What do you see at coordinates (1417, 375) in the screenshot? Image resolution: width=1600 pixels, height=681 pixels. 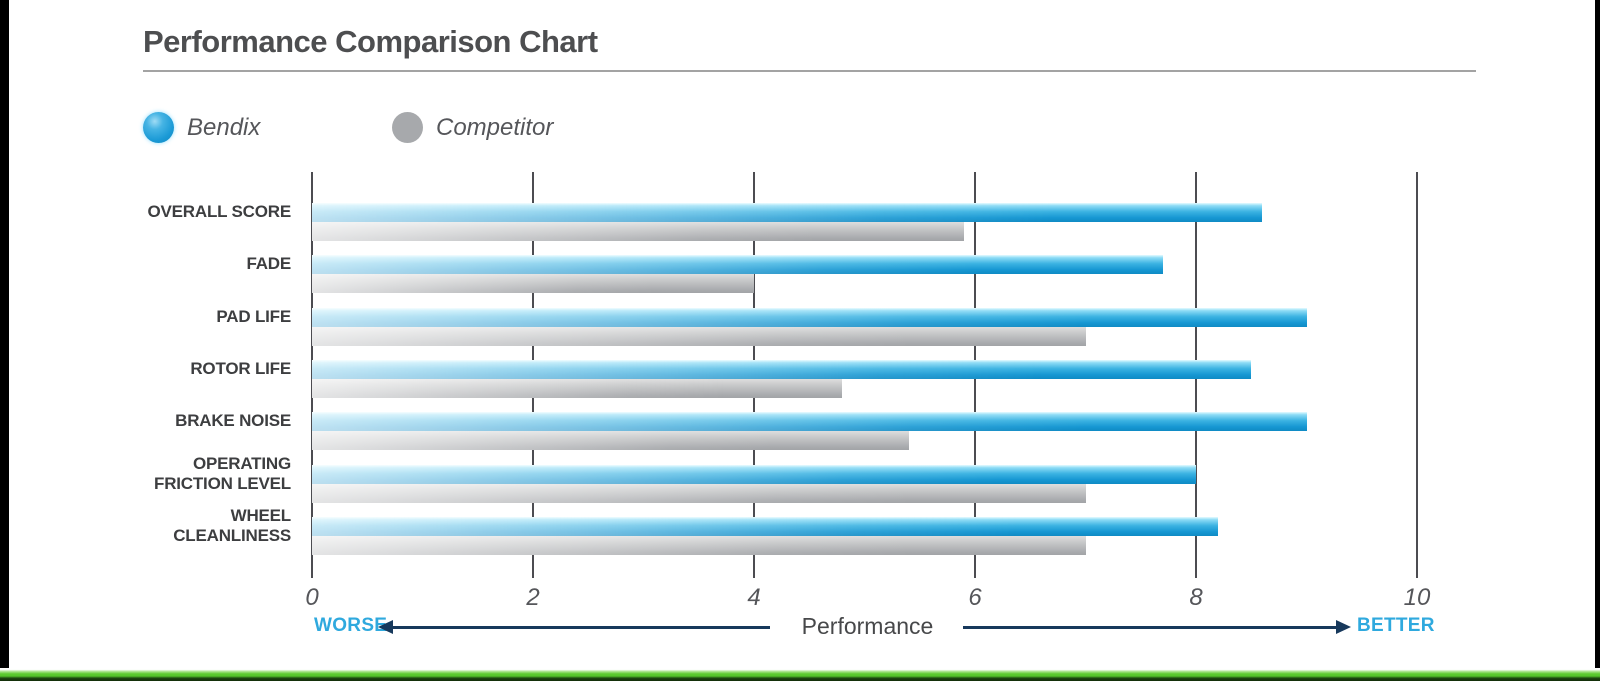 I see `gridline` at bounding box center [1417, 375].